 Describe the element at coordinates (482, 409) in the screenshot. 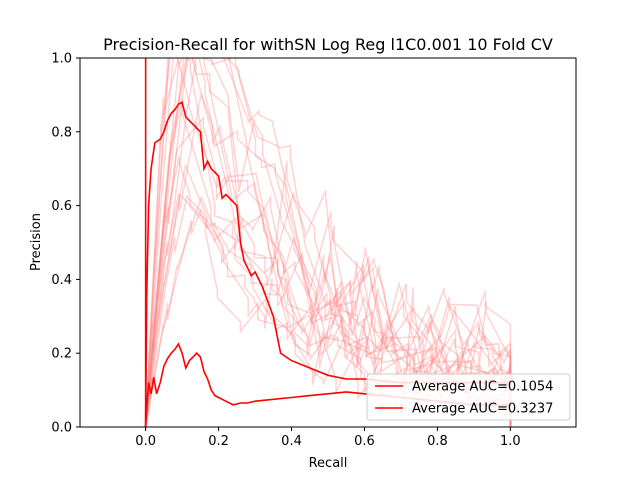

I see `legend-label: Average AUC=0.3237` at that location.